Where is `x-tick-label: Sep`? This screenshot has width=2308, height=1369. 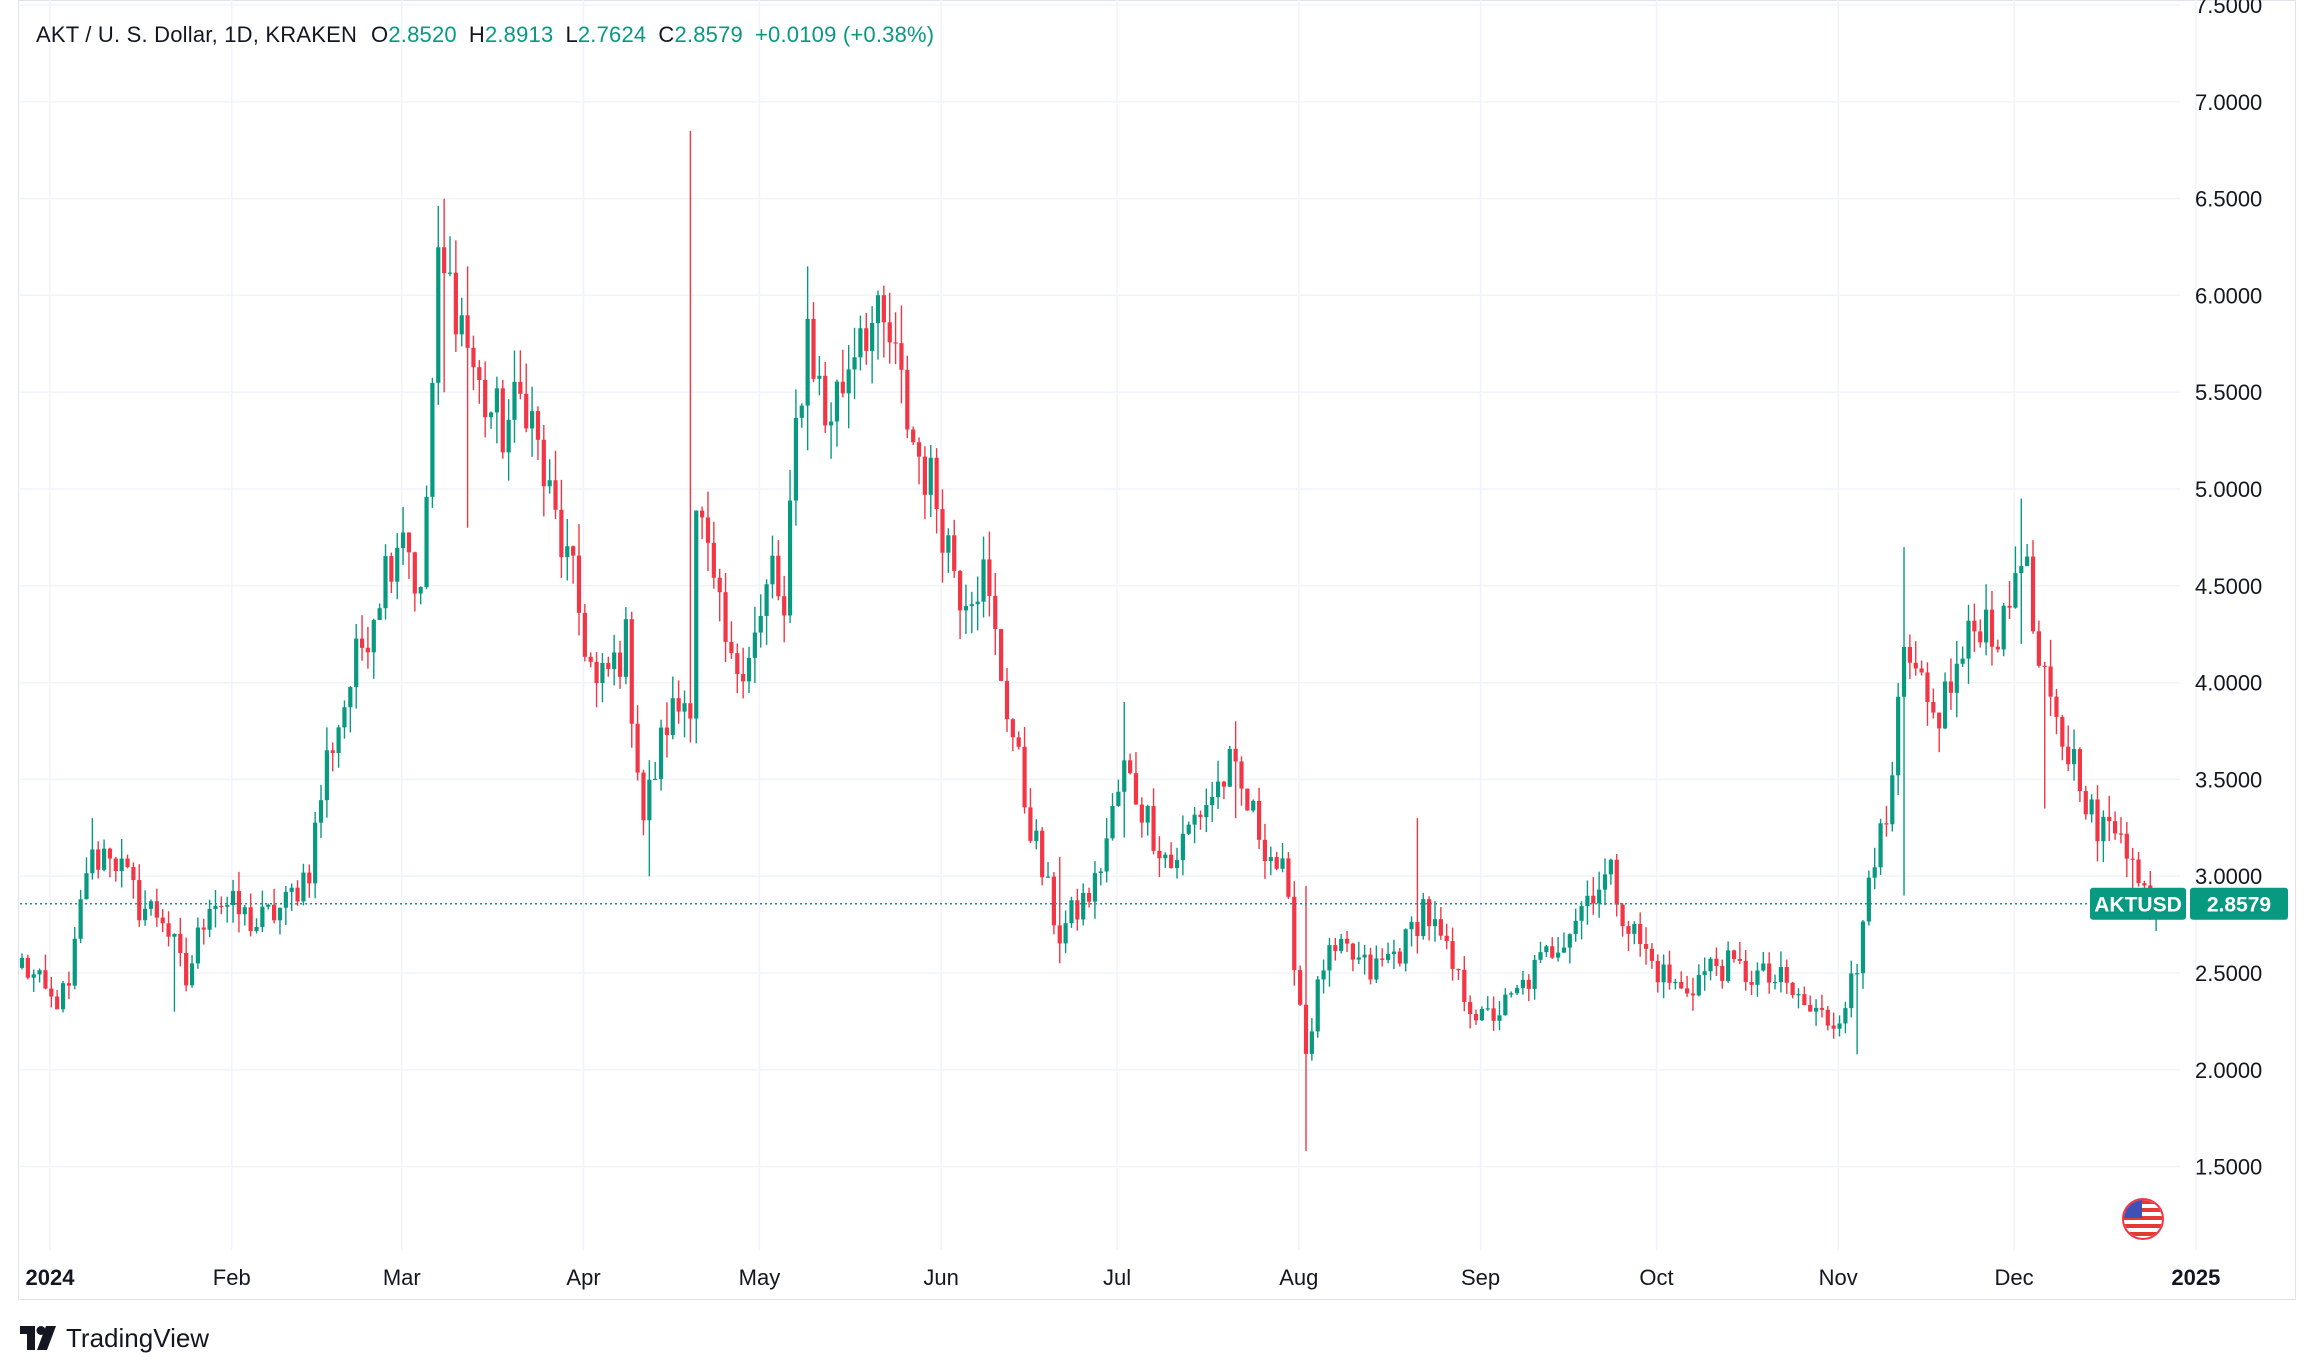
x-tick-label: Sep is located at coordinates (1480, 1277).